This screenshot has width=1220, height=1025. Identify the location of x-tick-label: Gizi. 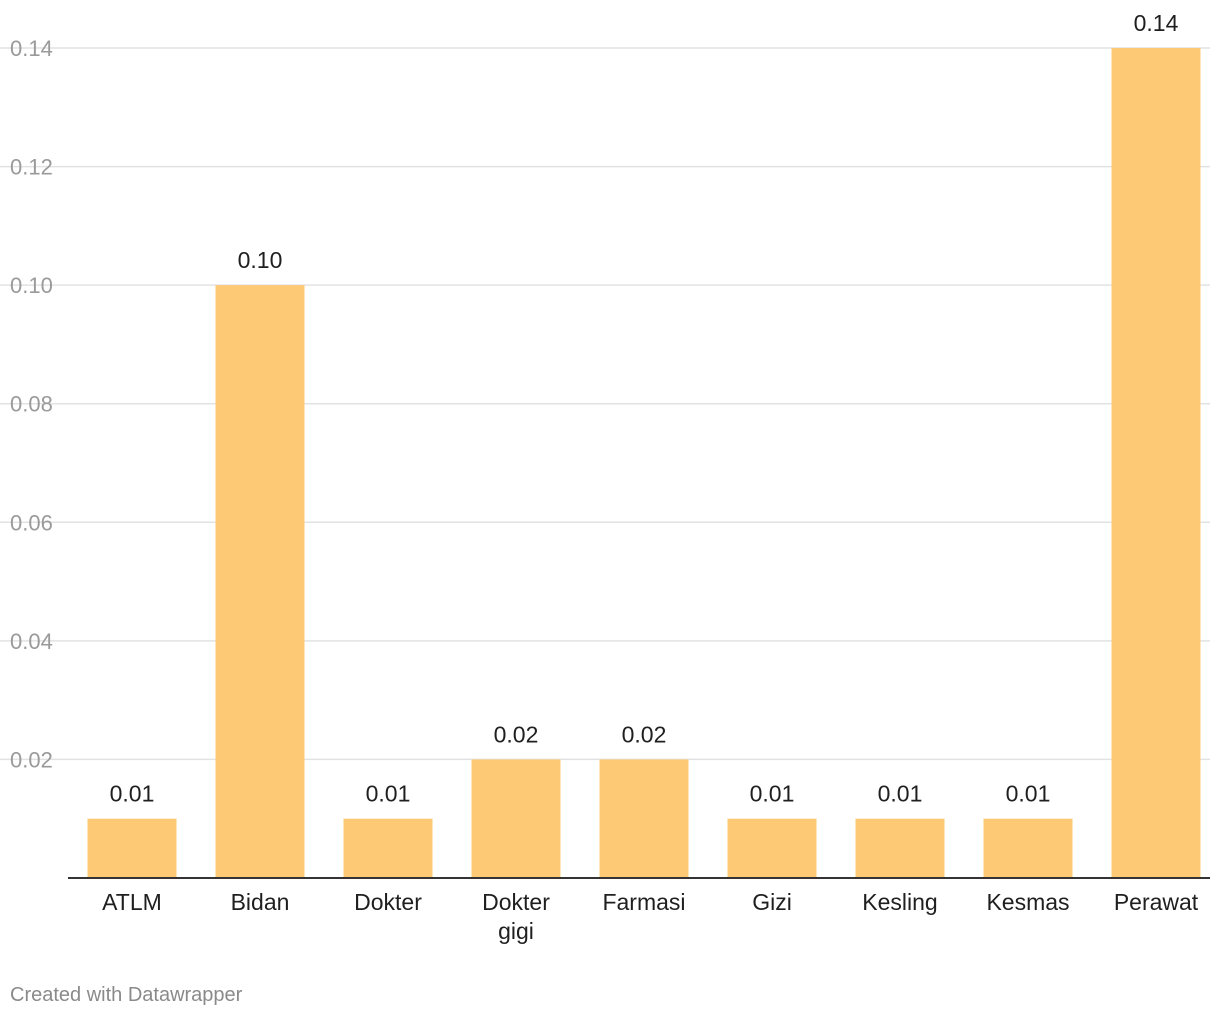
(772, 902).